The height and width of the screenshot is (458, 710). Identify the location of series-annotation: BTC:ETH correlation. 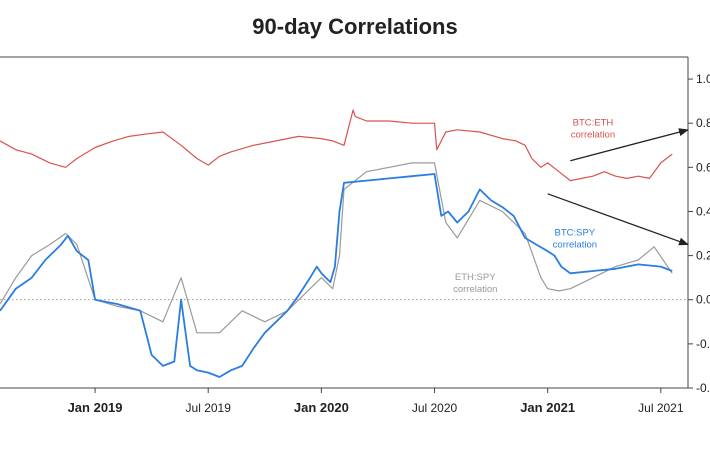
(593, 128).